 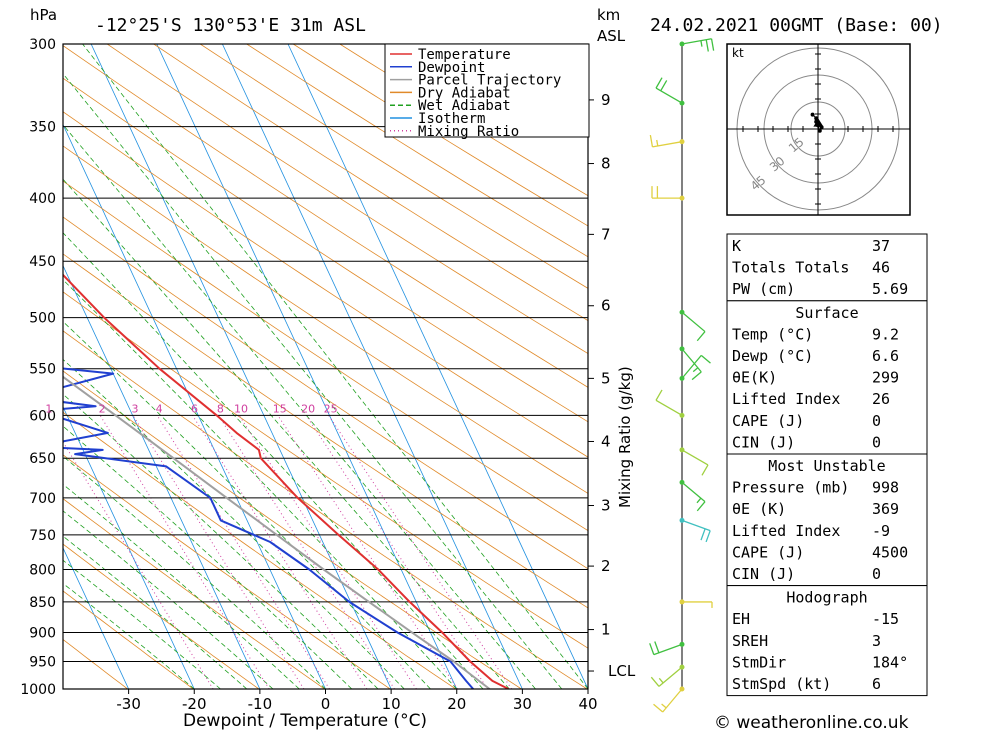 What do you see at coordinates (606, 234) in the screenshot?
I see `height-tick-label: 7` at bounding box center [606, 234].